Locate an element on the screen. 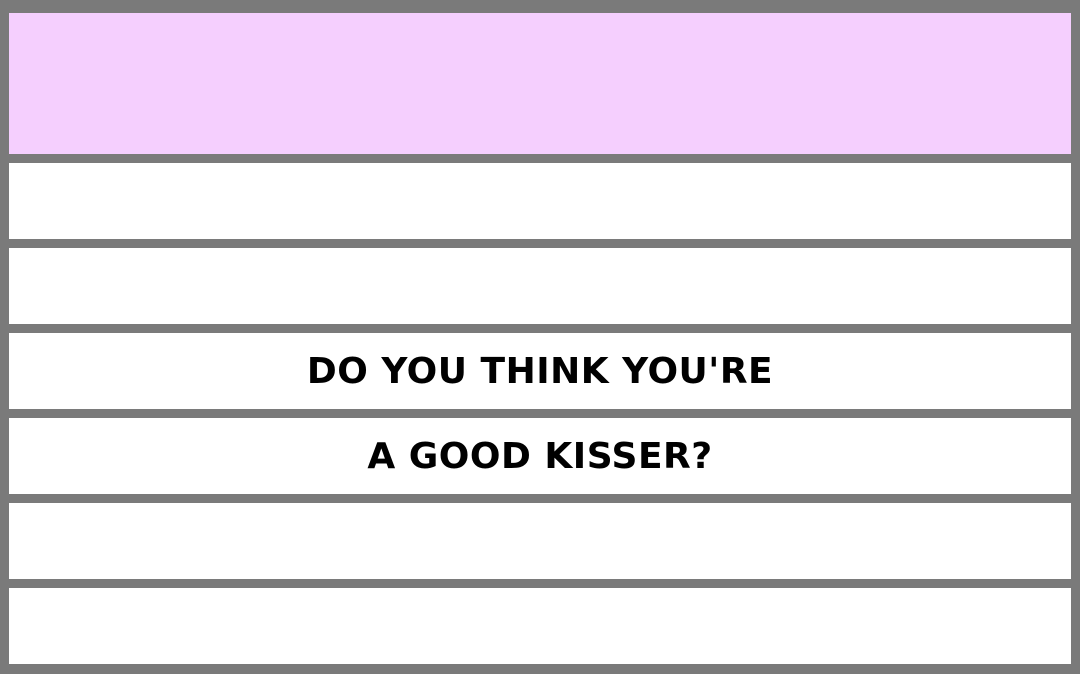  question-line-2: A GOOD KISSER? is located at coordinates (540, 456).